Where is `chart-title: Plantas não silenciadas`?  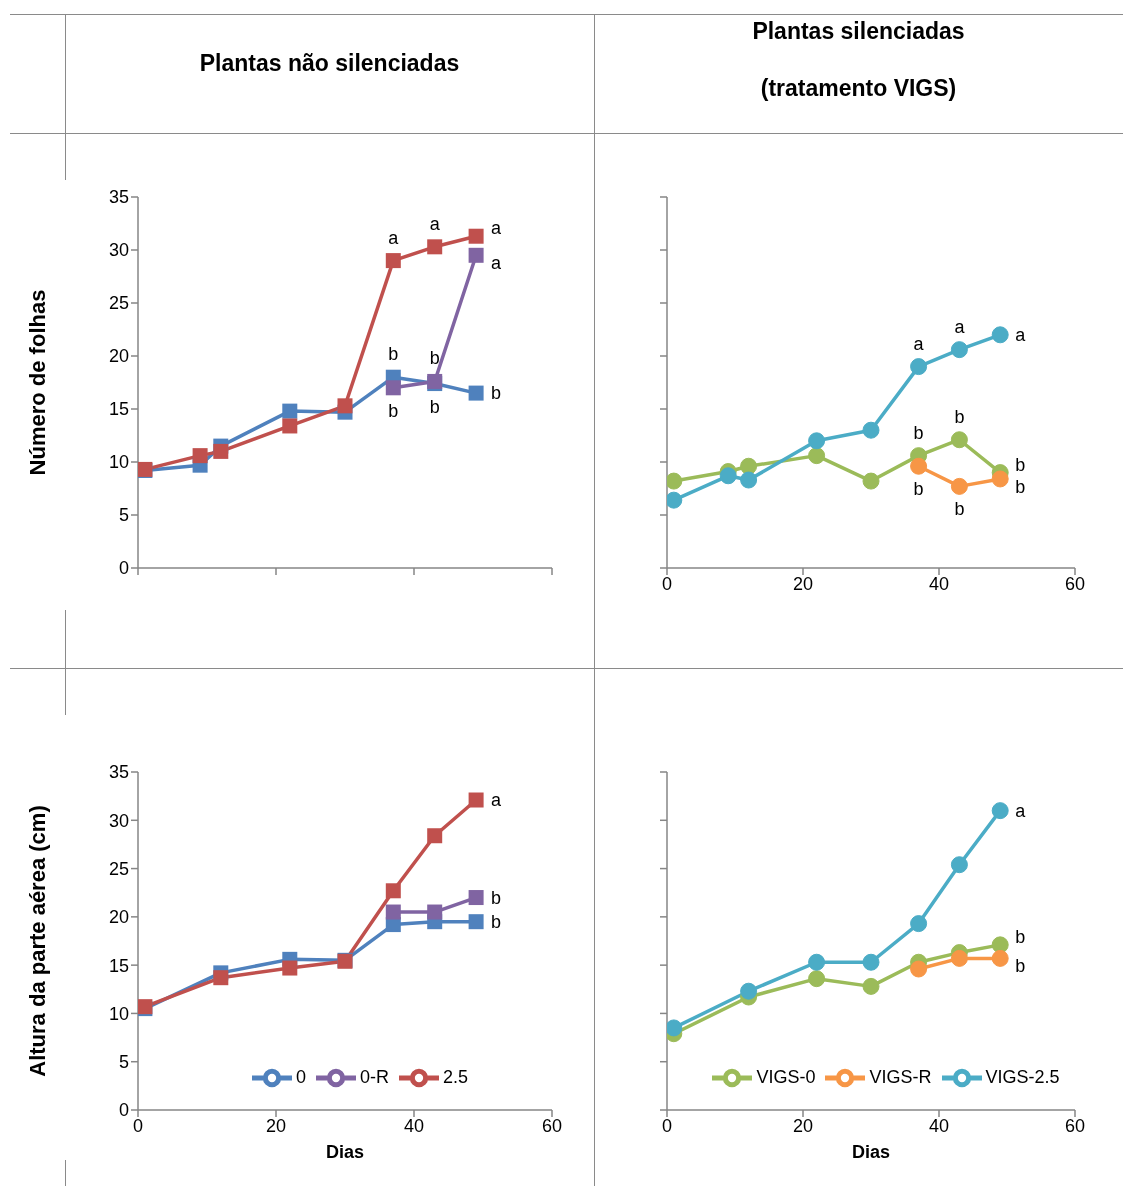 chart-title: Plantas não silenciadas is located at coordinates (329, 63).